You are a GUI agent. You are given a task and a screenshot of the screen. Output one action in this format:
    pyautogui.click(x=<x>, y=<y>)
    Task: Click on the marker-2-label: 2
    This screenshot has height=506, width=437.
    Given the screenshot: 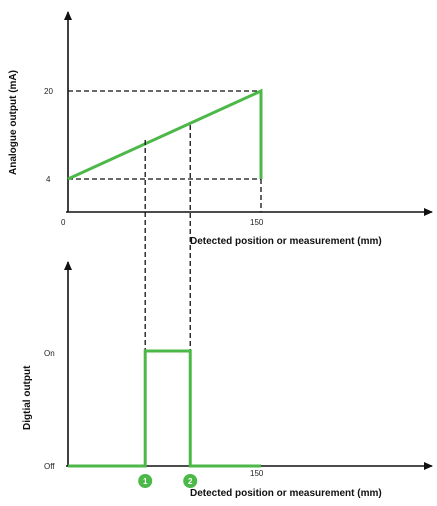 What is the action you would take?
    pyautogui.click(x=190, y=481)
    